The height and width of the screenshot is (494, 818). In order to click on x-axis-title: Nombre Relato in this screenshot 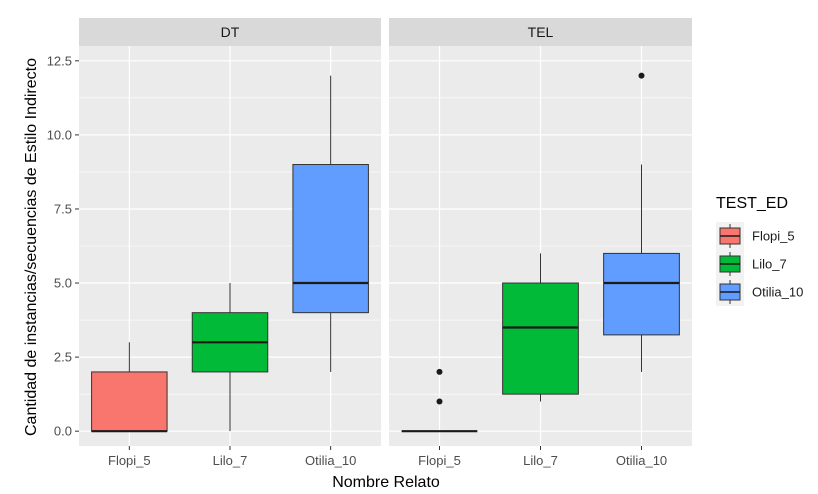, I will do `click(386, 482)`.